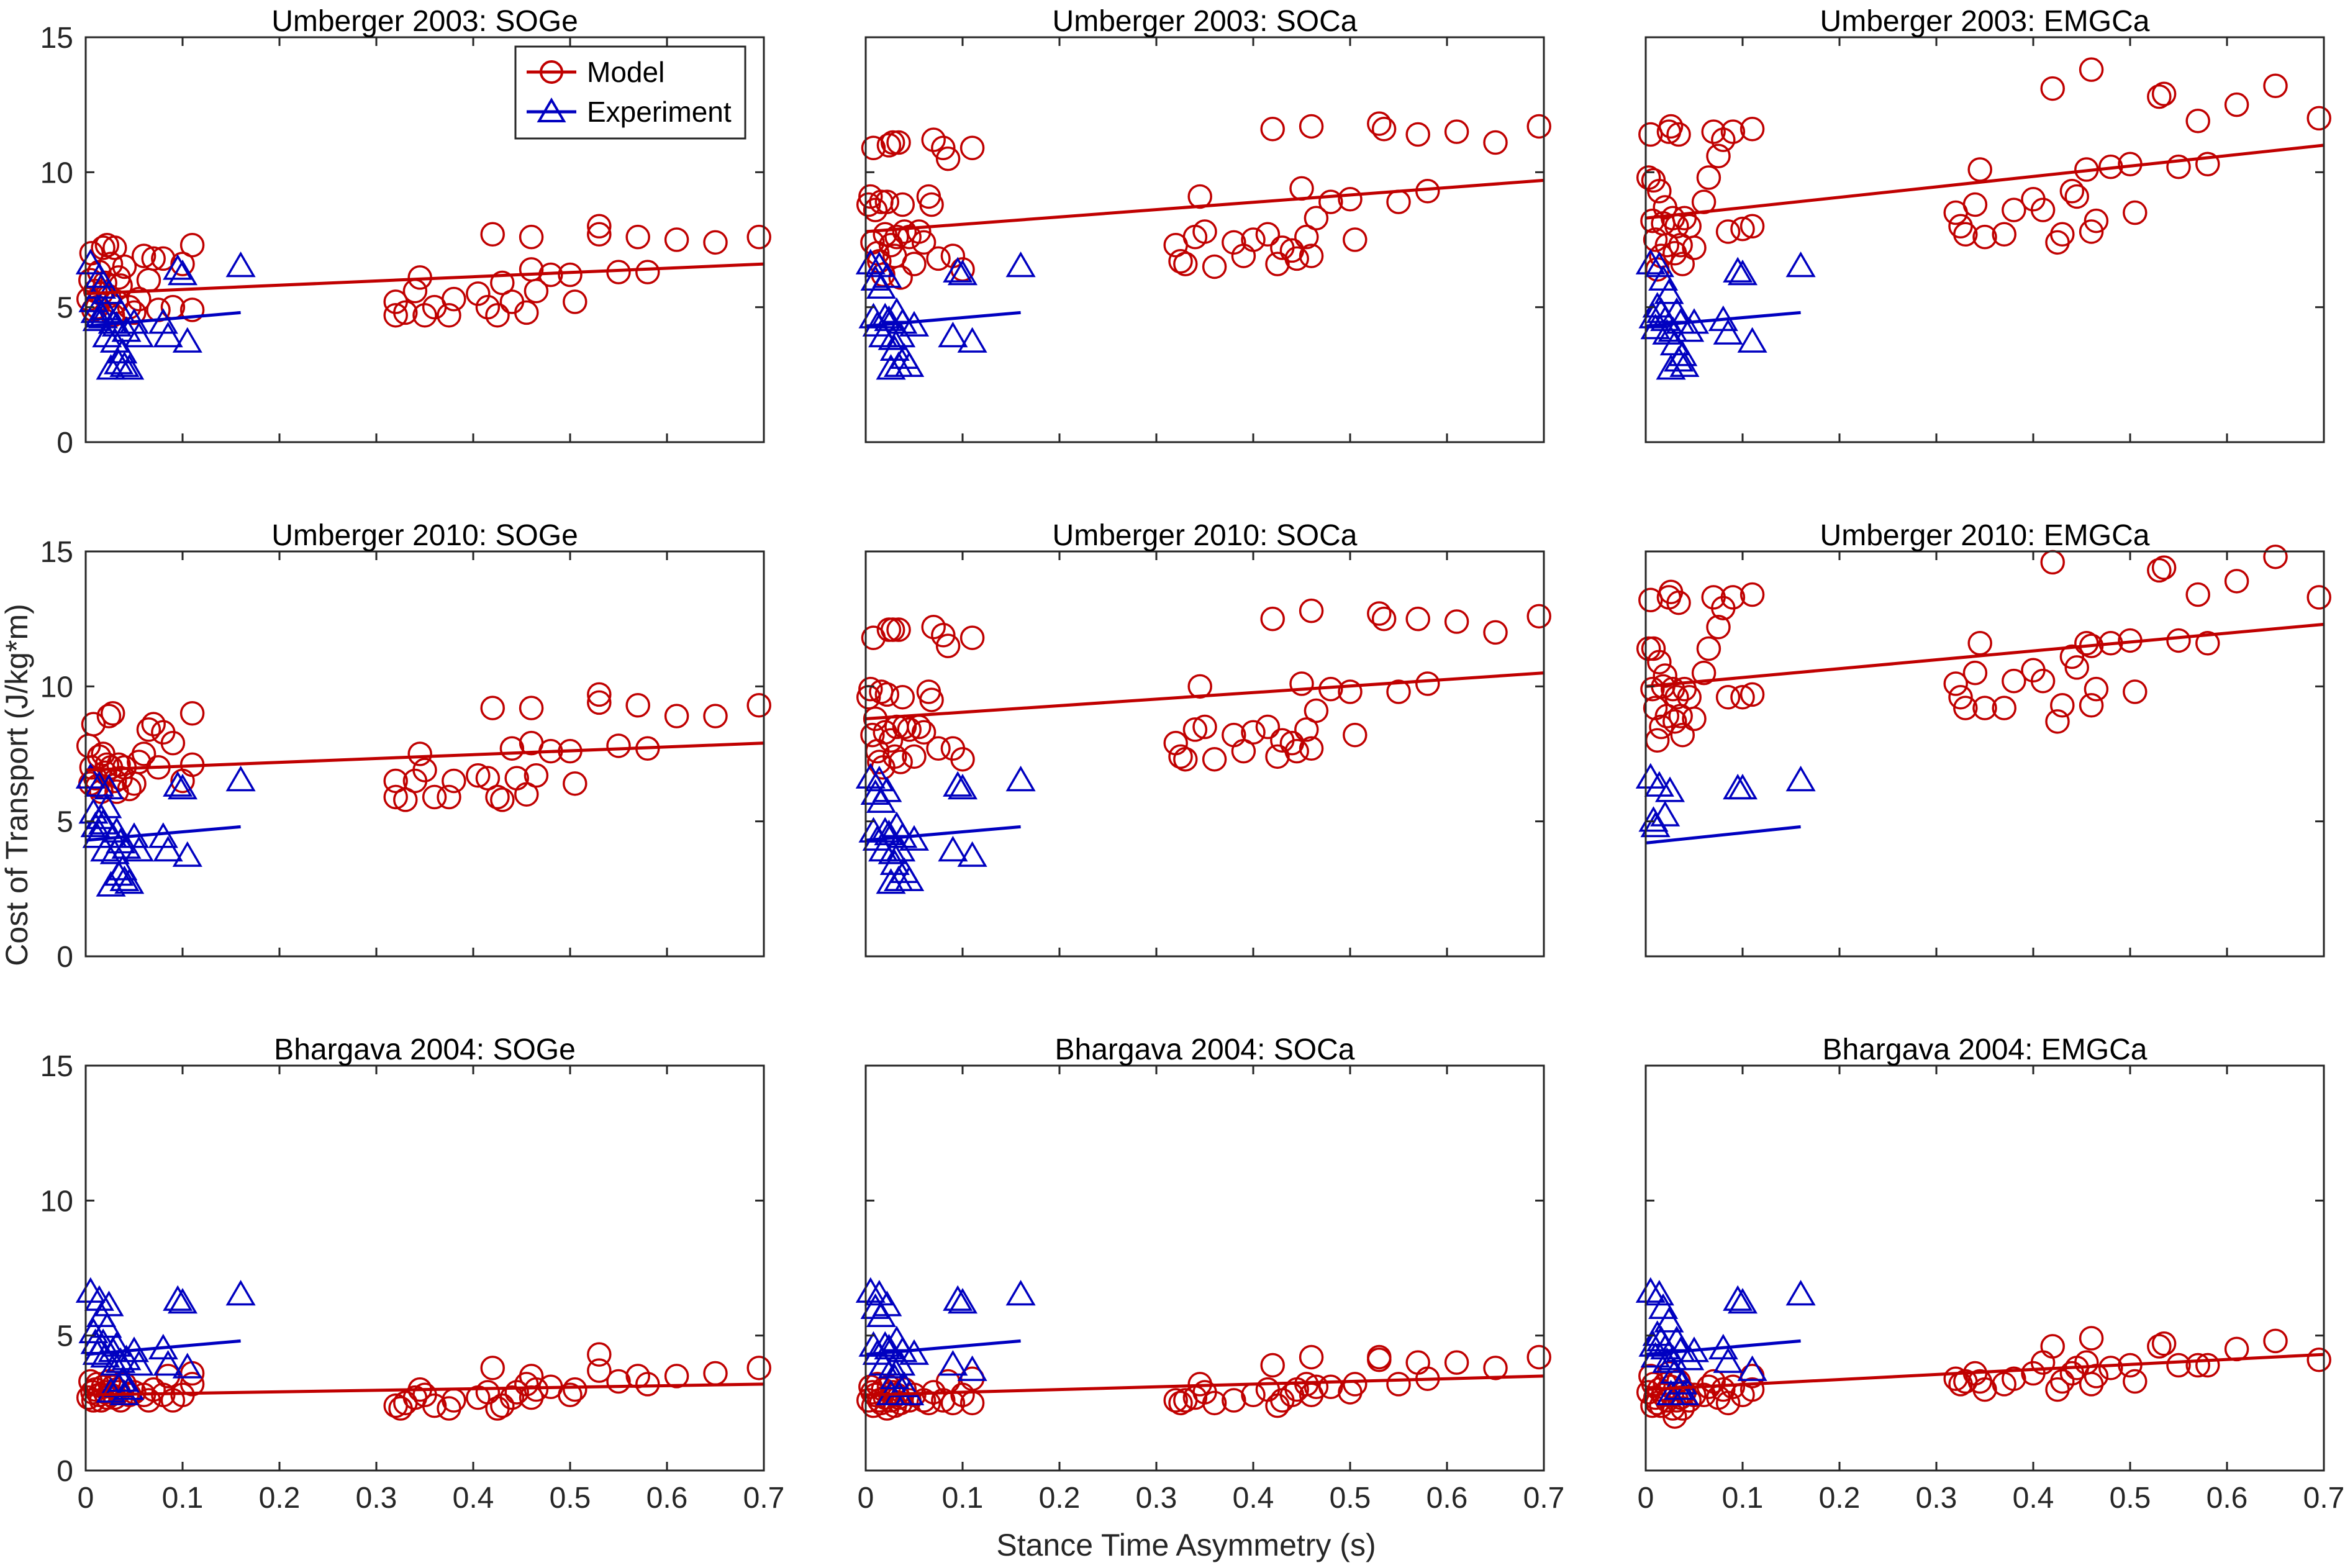 This screenshot has height=1568, width=2345. What do you see at coordinates (57, 552) in the screenshot?
I see `y-tick-label: 15` at bounding box center [57, 552].